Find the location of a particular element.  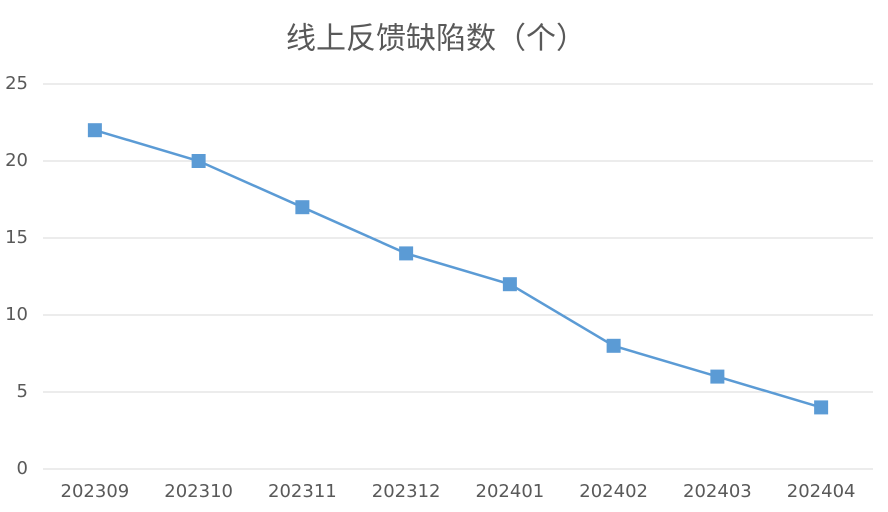

y-tick-label: 20 is located at coordinates (16, 160).